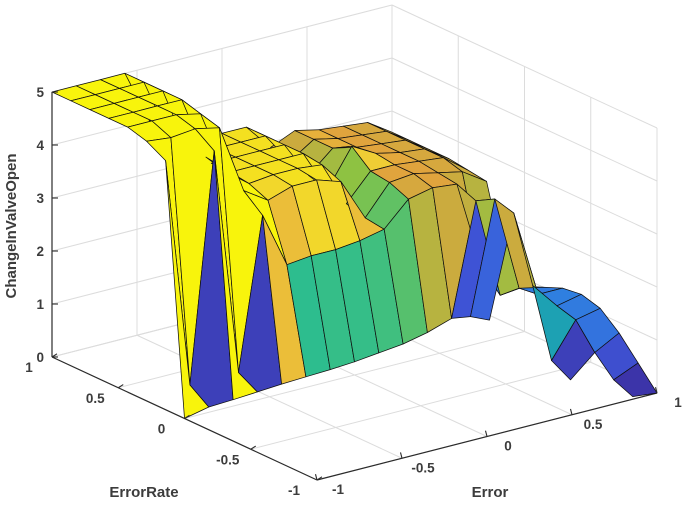  Describe the element at coordinates (490, 492) in the screenshot. I see `x-axis-label: Error` at that location.